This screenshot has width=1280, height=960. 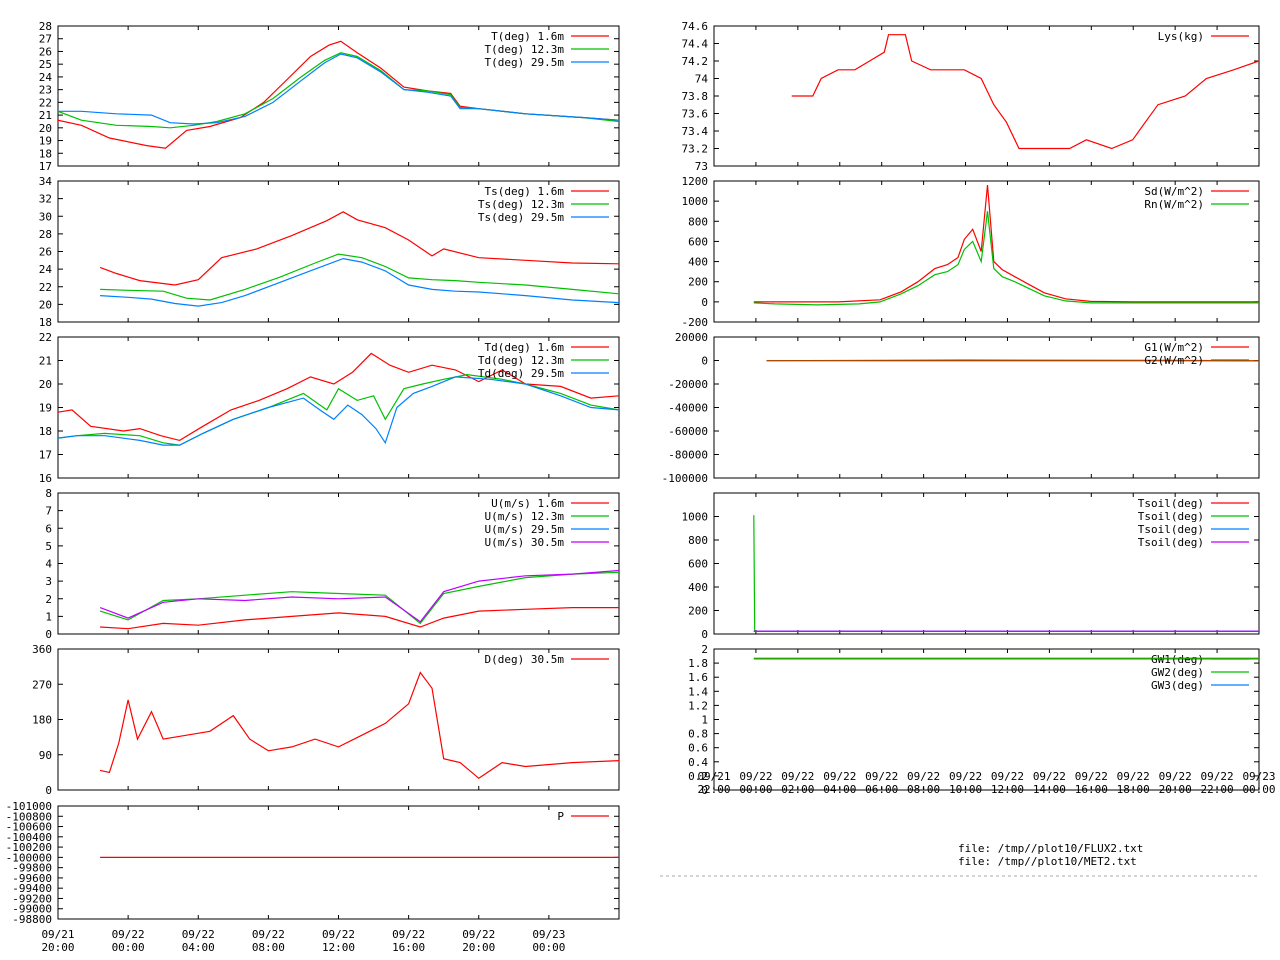 I want to click on legend-label-rad-0: Sd(W/m^2), so click(x=1174, y=191).